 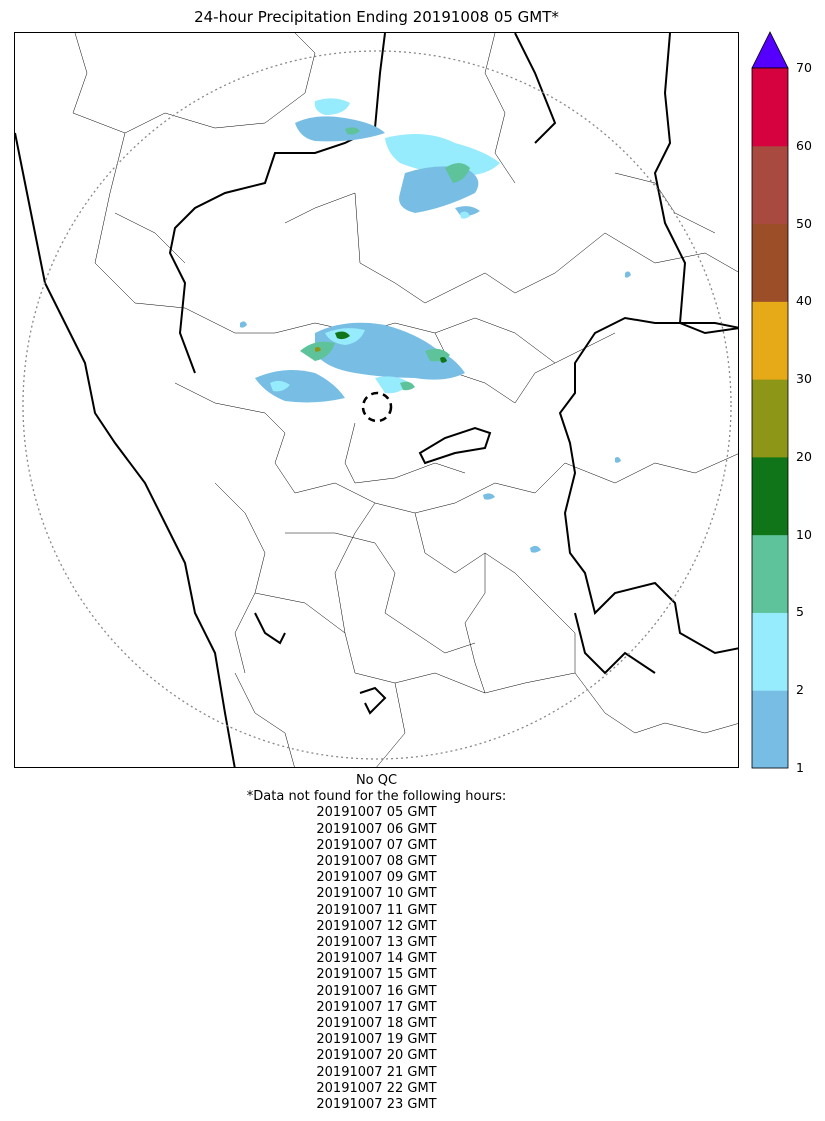 What do you see at coordinates (804, 301) in the screenshot?
I see `colorbar-tick-label: 40` at bounding box center [804, 301].